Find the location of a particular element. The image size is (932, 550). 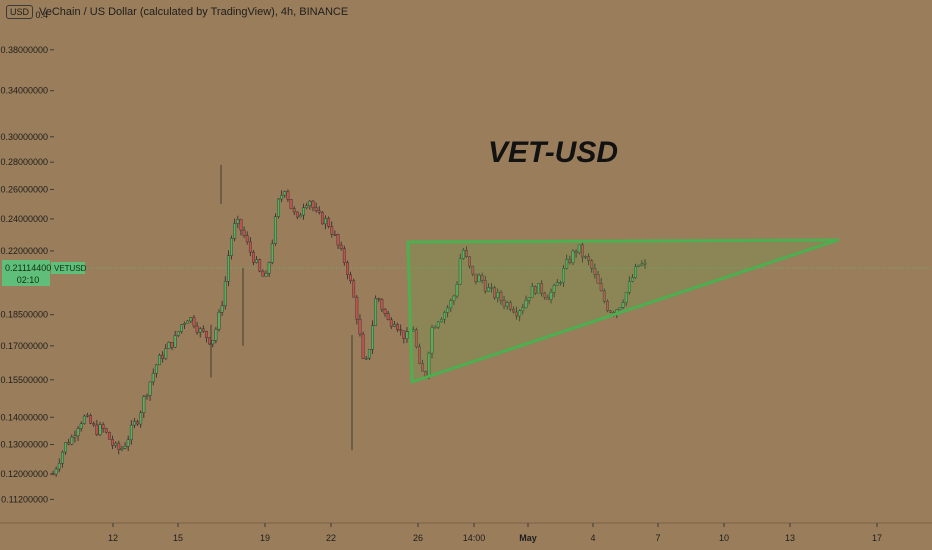

x-tick-label: 12 is located at coordinates (113, 538).